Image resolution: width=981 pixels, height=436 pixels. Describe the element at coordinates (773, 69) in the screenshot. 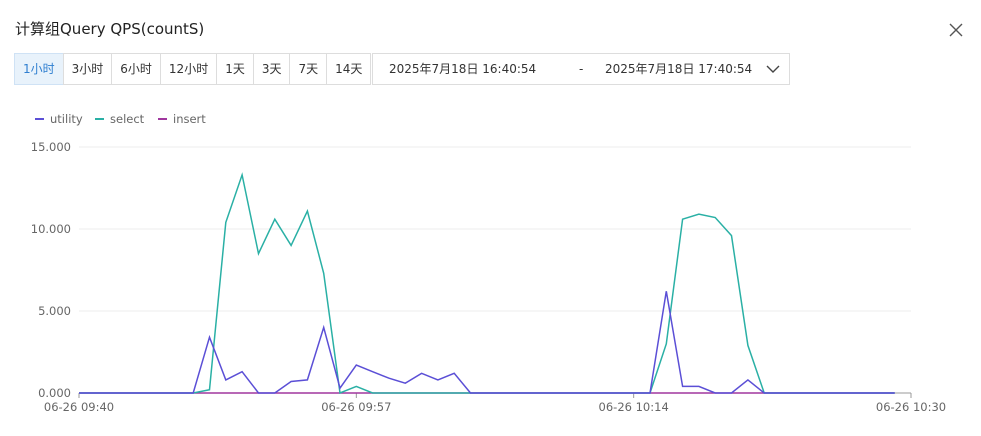

I see `chevron` at that location.